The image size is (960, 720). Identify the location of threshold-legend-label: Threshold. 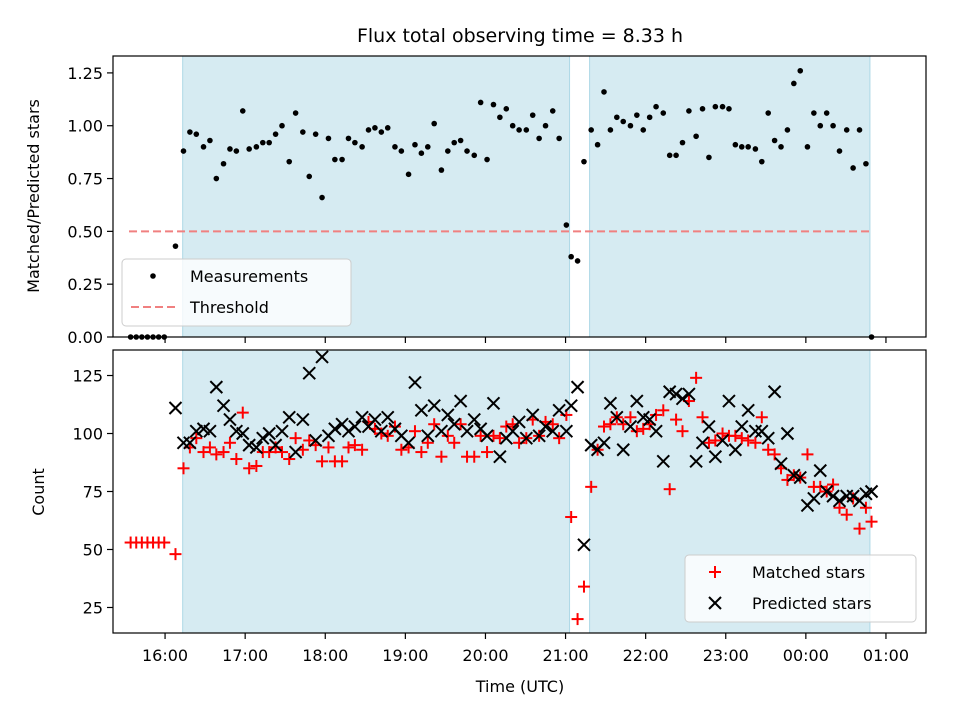
(229, 307).